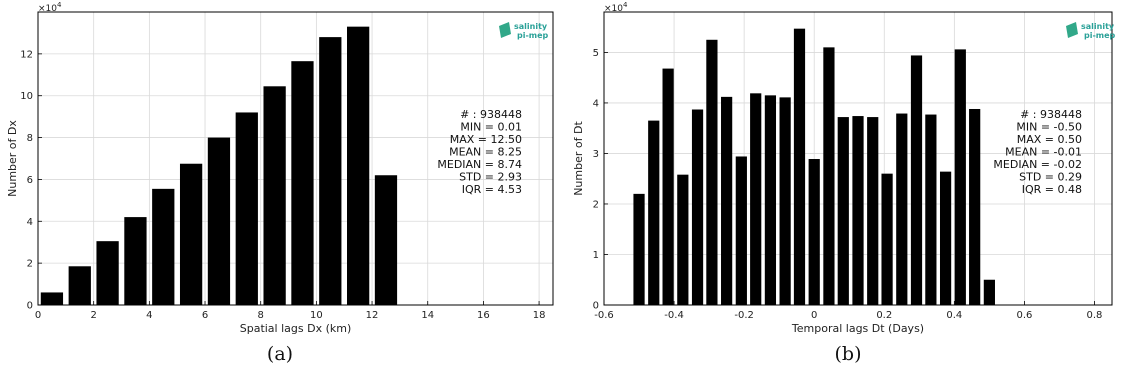 The height and width of the screenshot is (380, 1122). I want to click on stat-line: MAX = 12.50, so click(486, 139).